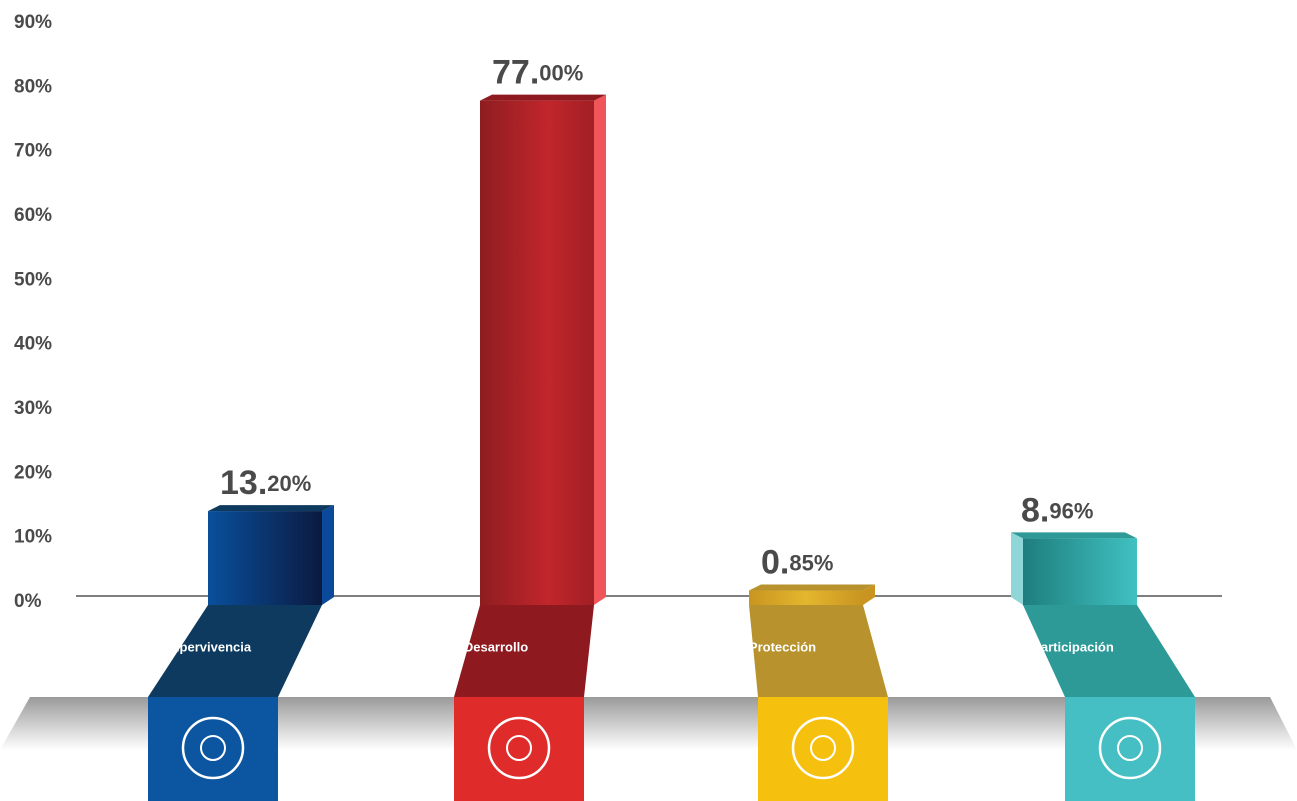 This screenshot has width=1297, height=801. What do you see at coordinates (33, 22) in the screenshot?
I see `y-tick-label: 90%` at bounding box center [33, 22].